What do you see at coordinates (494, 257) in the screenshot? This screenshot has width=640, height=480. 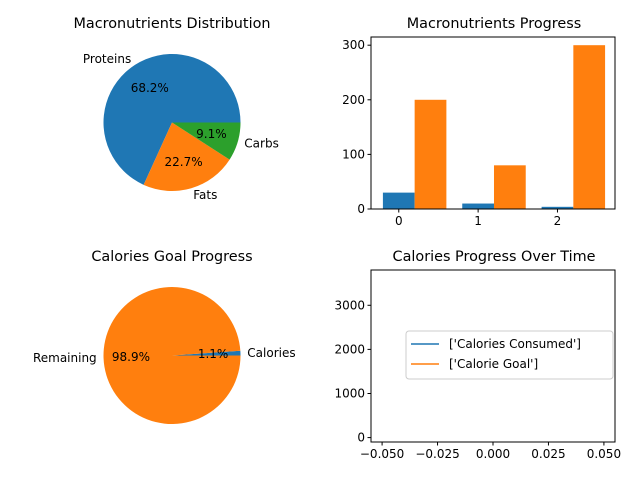 I see `chart-title: Calories Progress Over Time` at bounding box center [494, 257].